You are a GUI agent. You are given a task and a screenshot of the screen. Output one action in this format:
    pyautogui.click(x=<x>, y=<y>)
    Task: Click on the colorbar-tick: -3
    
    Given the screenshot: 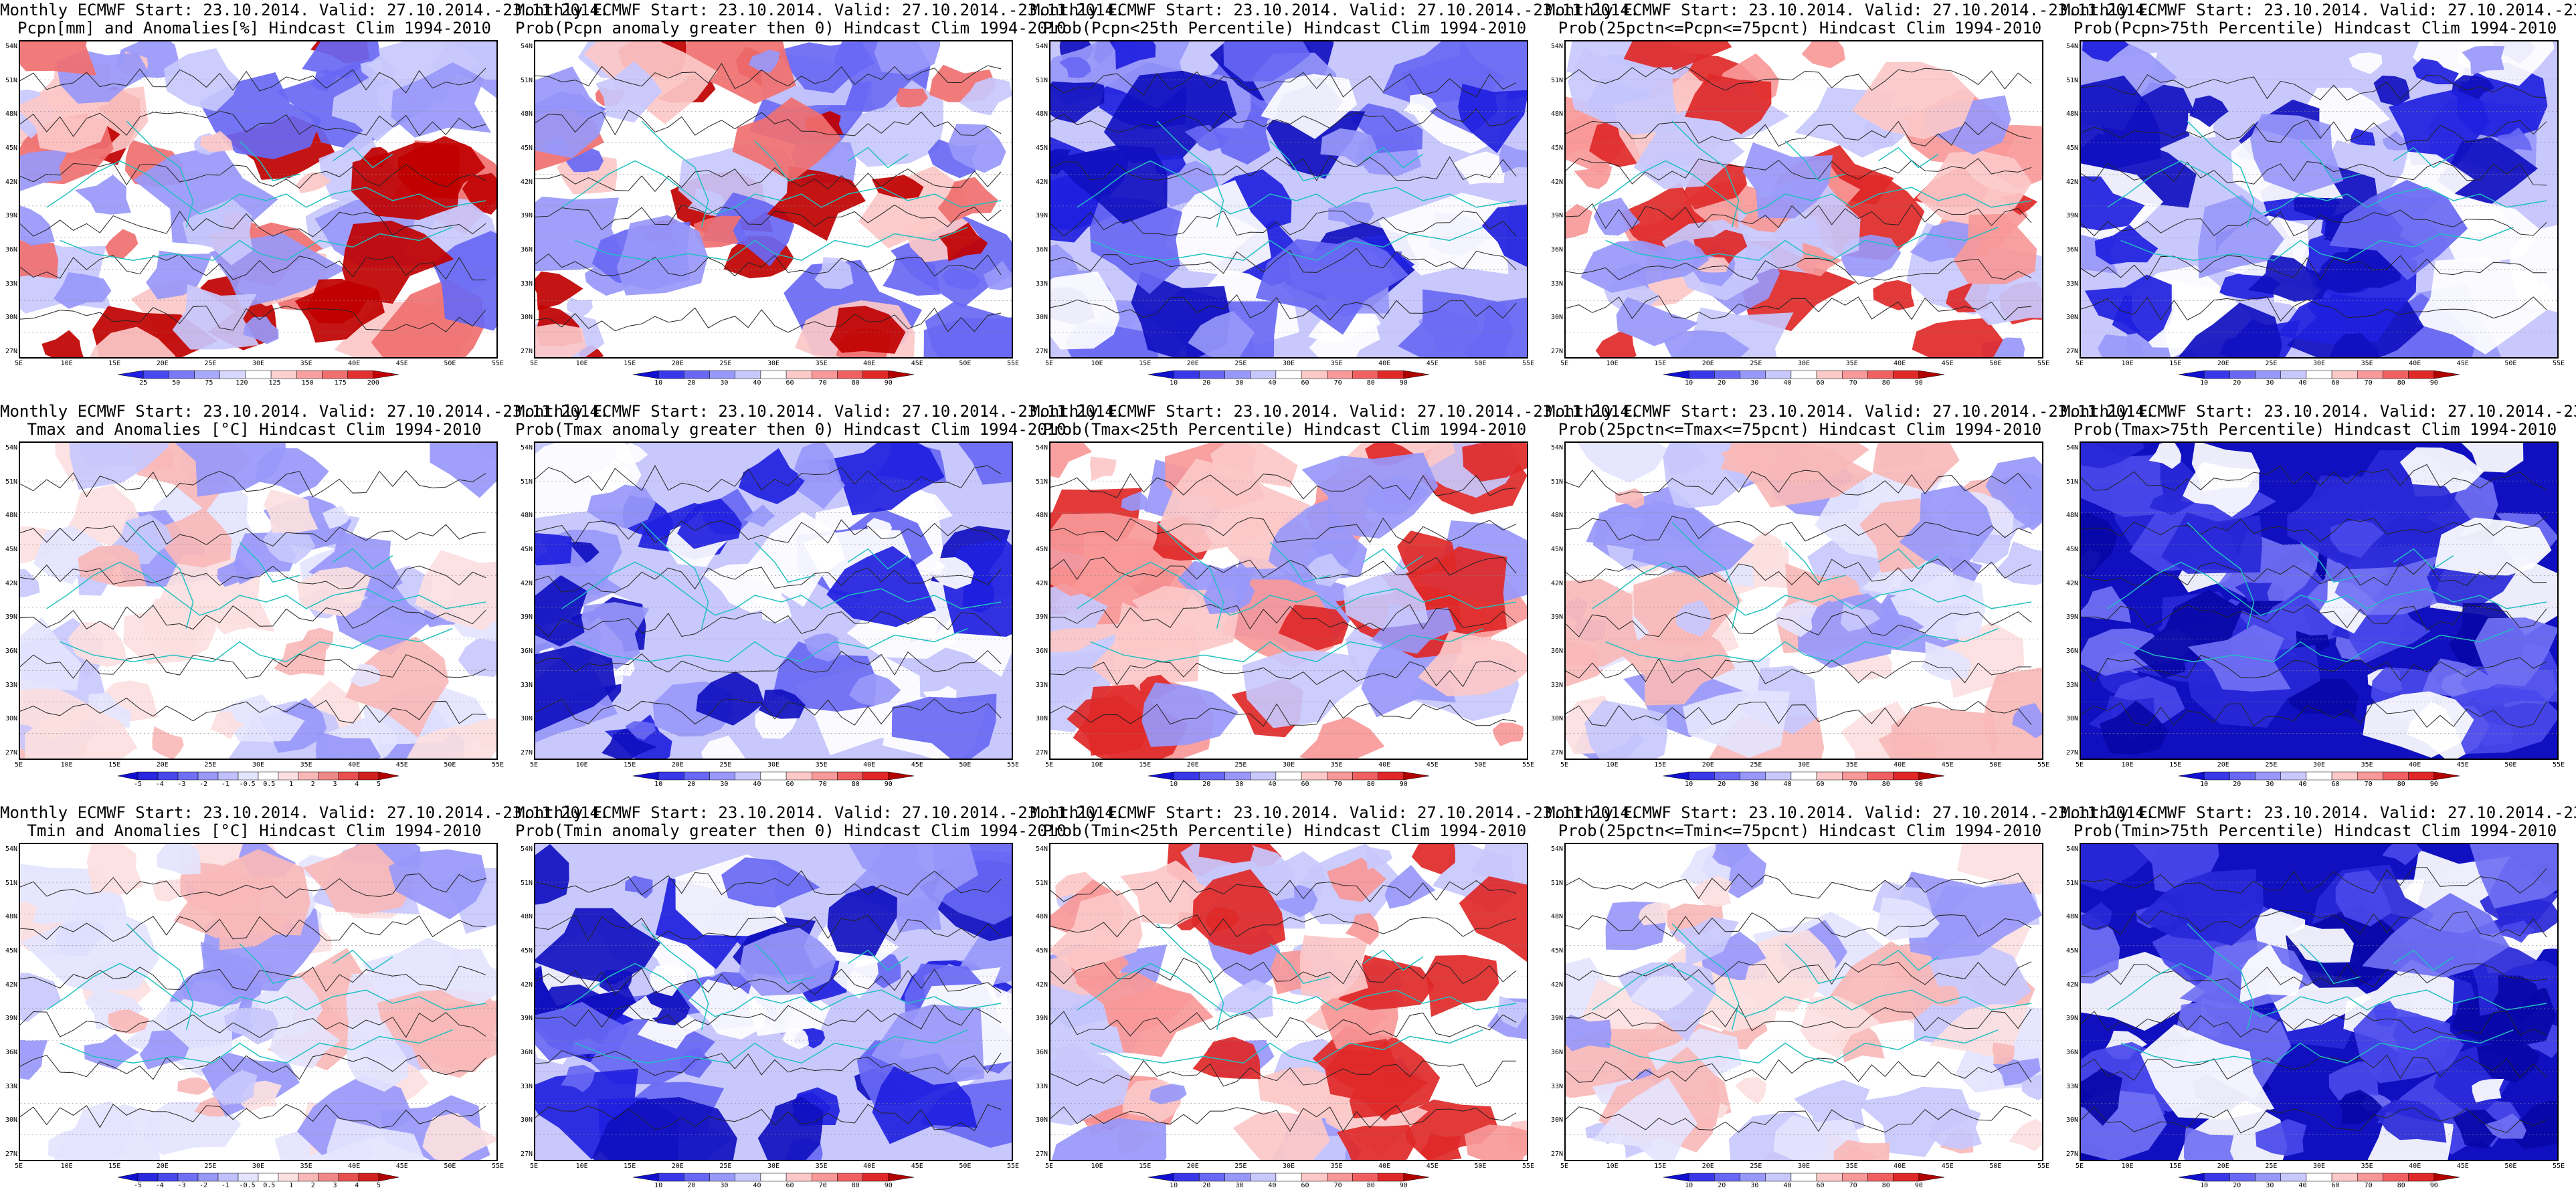 What is the action you would take?
    pyautogui.click(x=181, y=784)
    